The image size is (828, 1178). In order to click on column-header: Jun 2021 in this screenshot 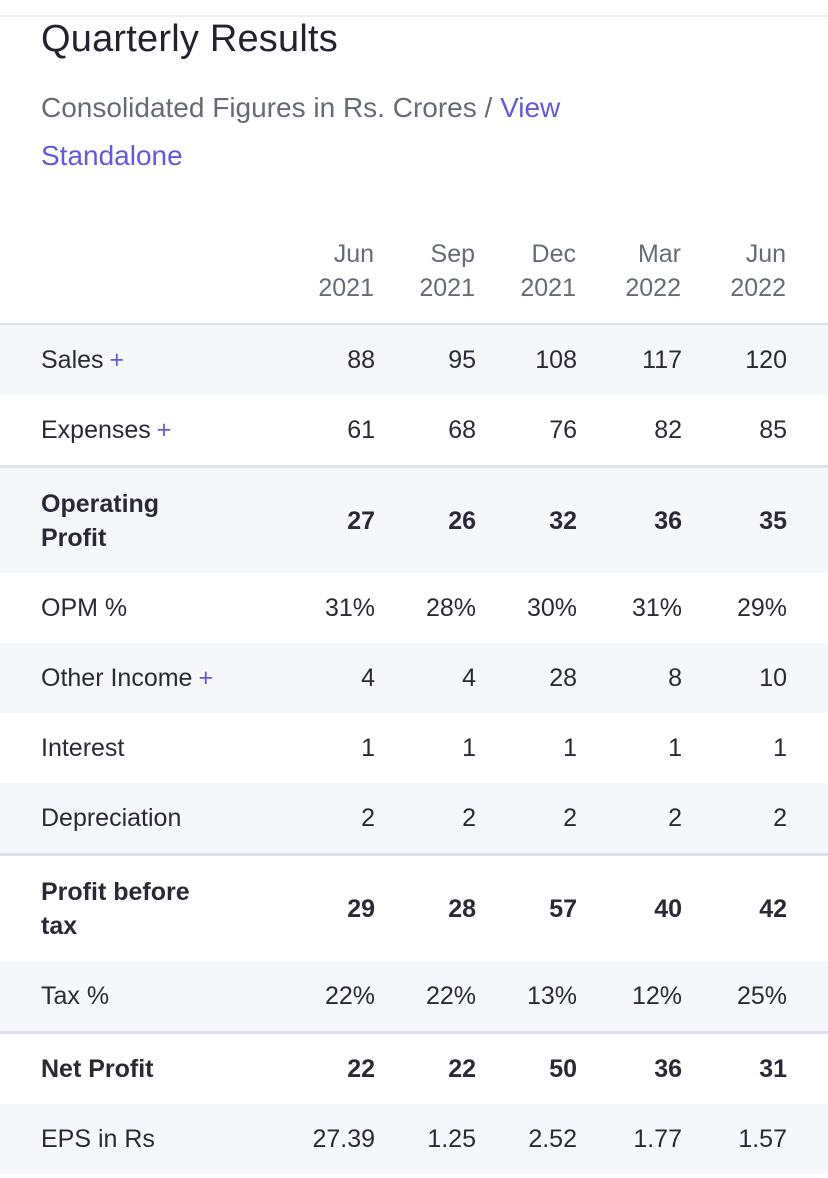, I will do `click(325, 280)`.